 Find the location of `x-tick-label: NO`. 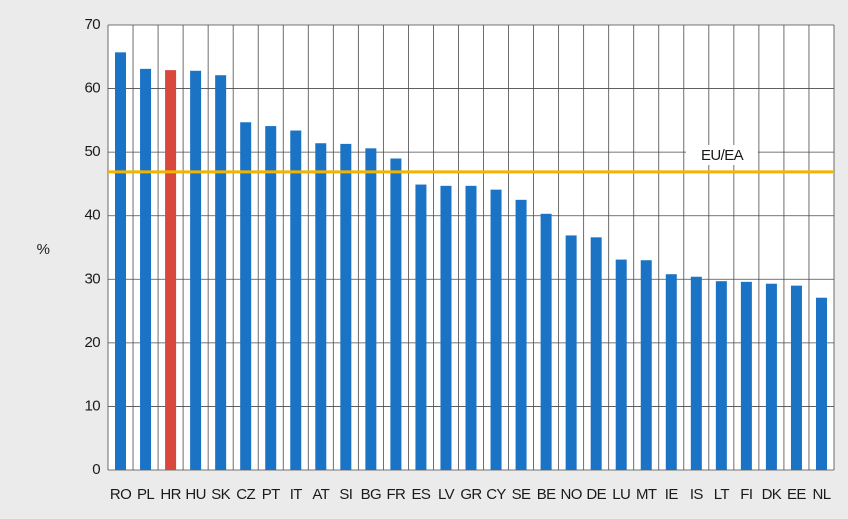

x-tick-label: NO is located at coordinates (570, 494).